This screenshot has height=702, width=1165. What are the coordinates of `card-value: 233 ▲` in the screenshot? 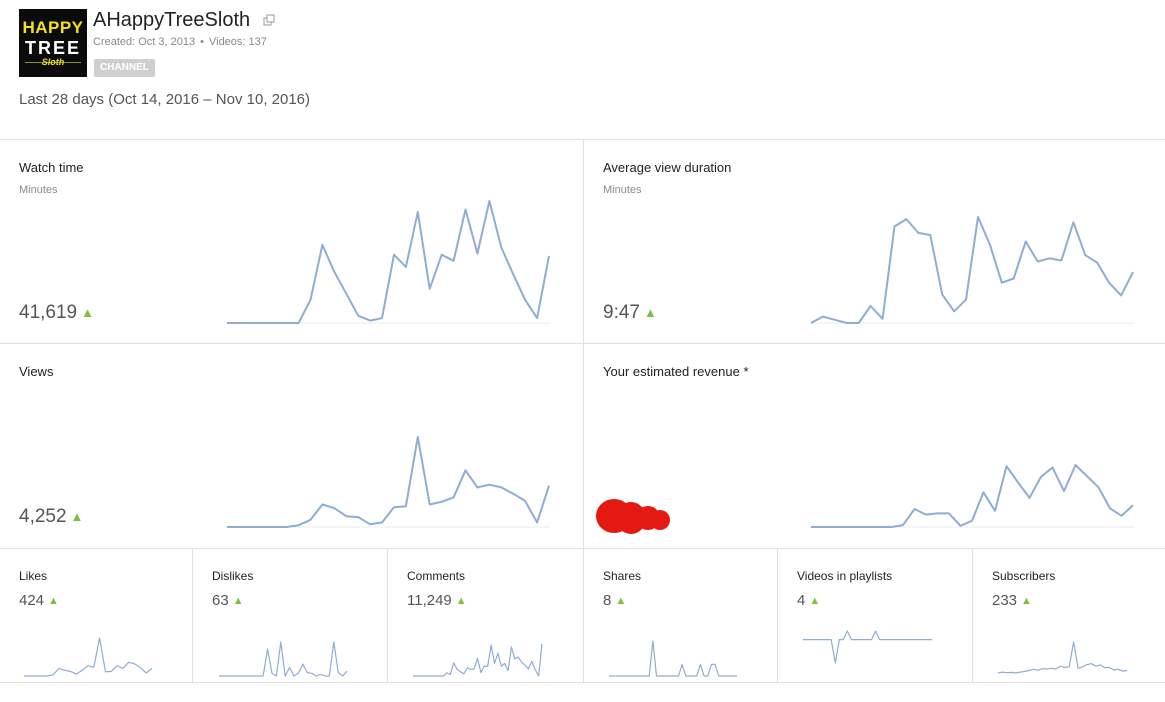 It's located at (1012, 600).